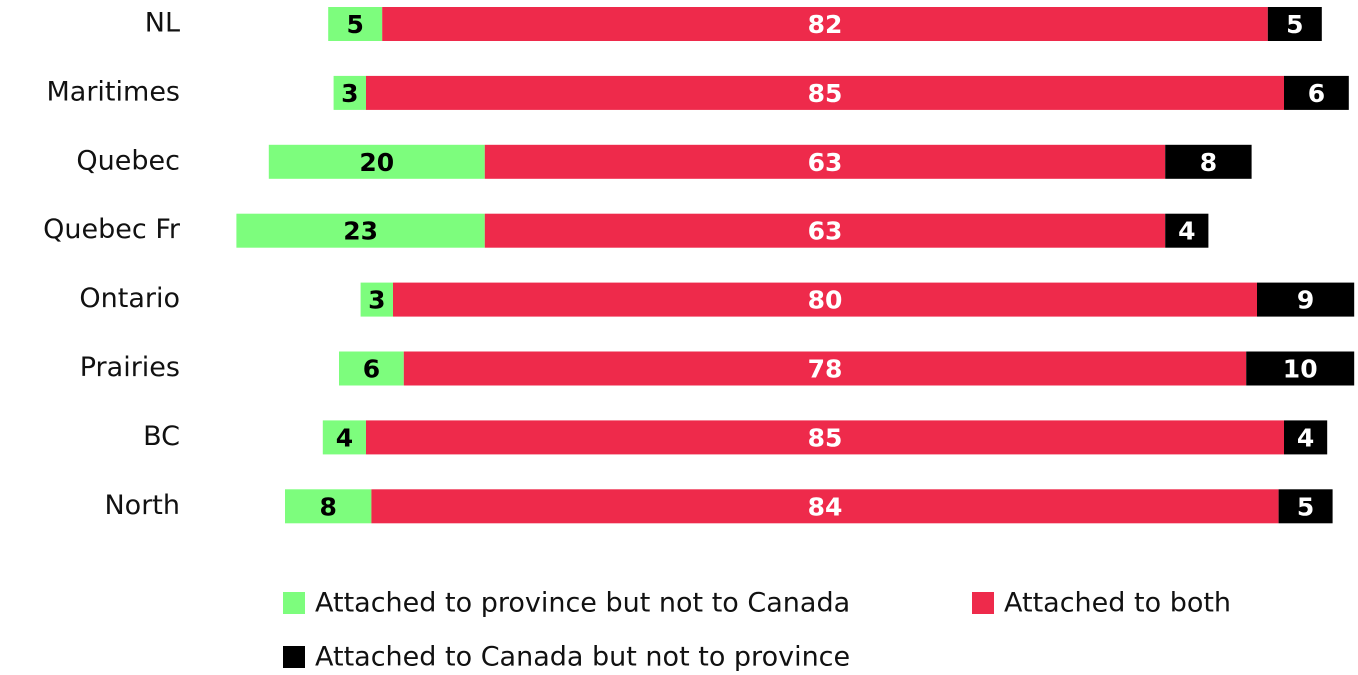 The image size is (1358, 675). Describe the element at coordinates (113, 91) in the screenshot. I see `category-label: Maritimes` at that location.